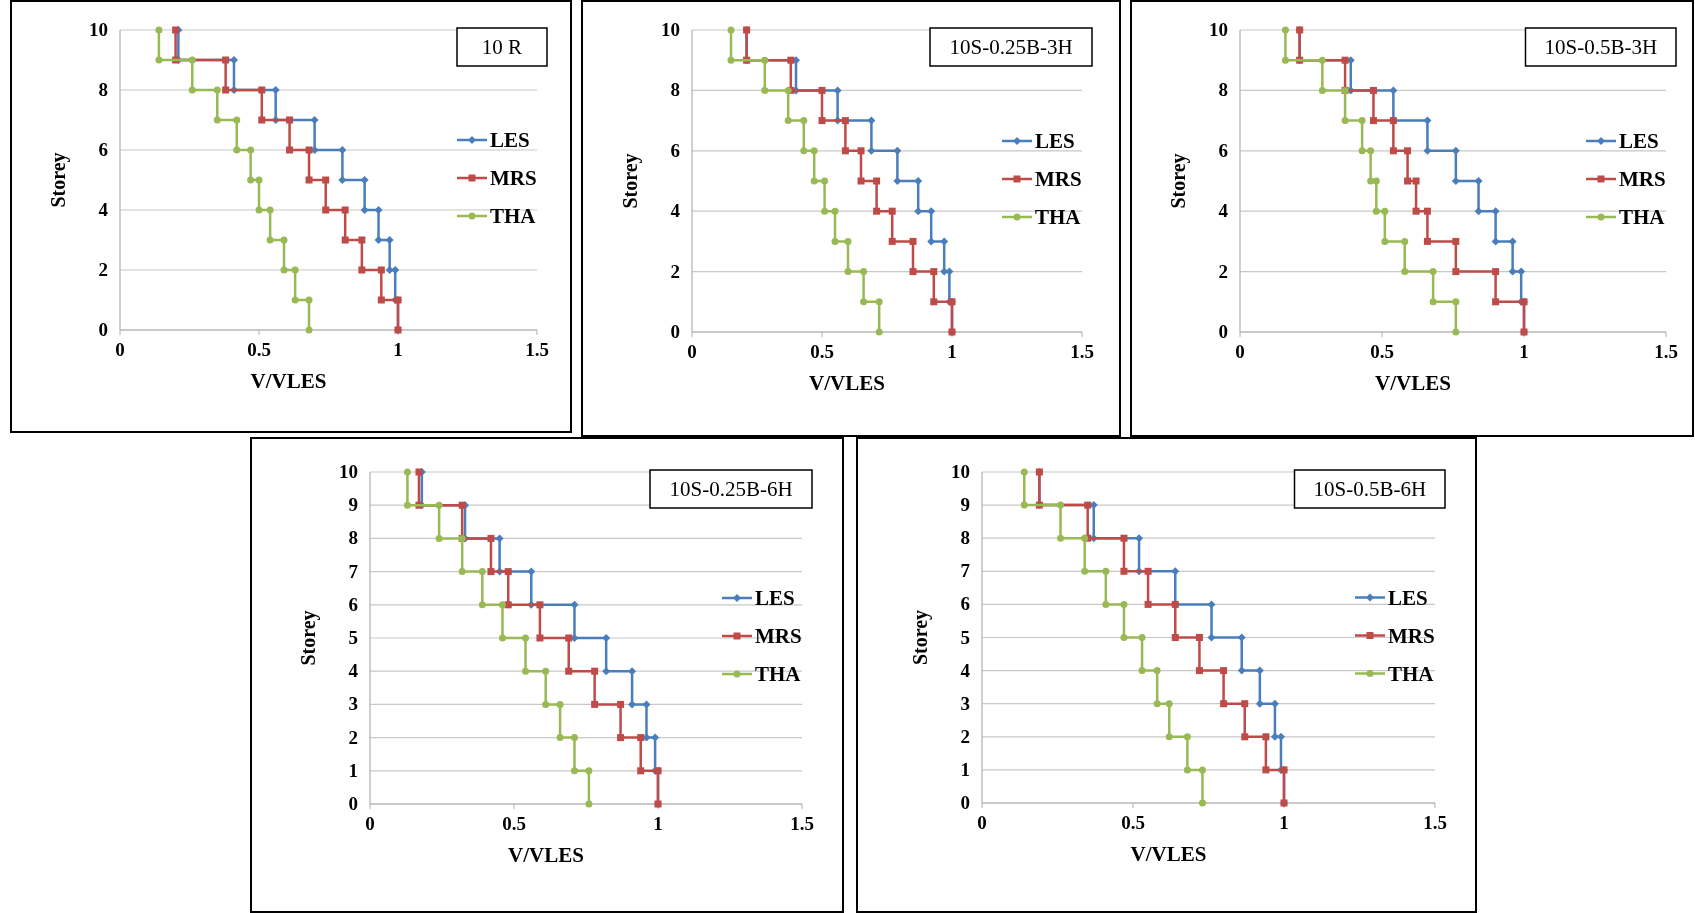 The width and height of the screenshot is (1695, 913). I want to click on chart-title: 10S-0.5B-3H, so click(1601, 47).